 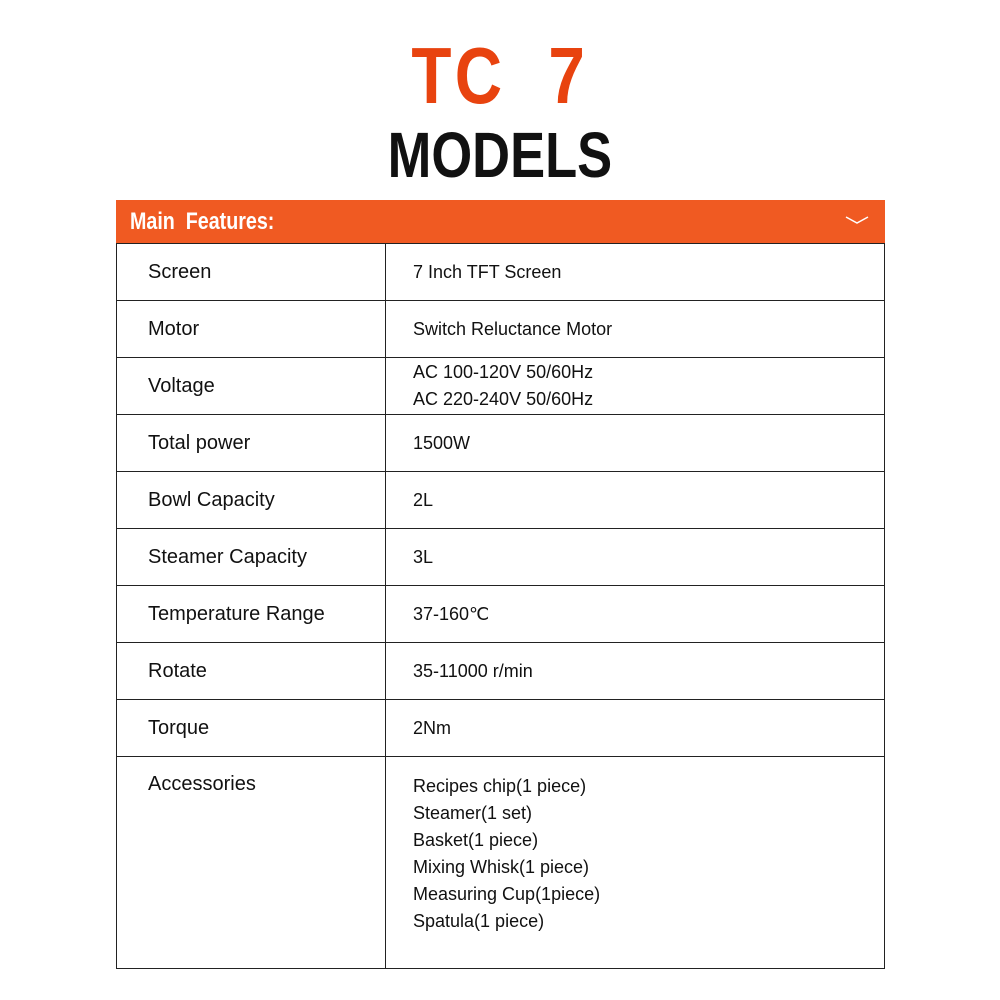 What do you see at coordinates (500, 155) in the screenshot?
I see `models-subtitle: MODELS` at bounding box center [500, 155].